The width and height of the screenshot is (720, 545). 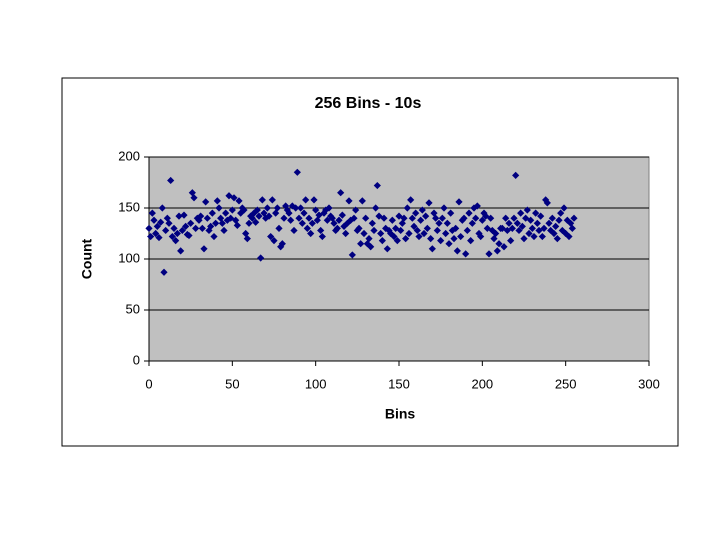 I want to click on y-tick-label: 200, so click(x=129, y=155).